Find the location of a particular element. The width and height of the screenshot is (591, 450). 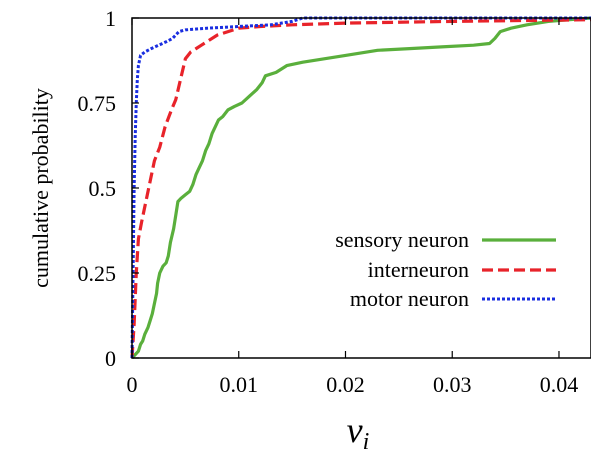

y-axis-title: cumulative probability is located at coordinates (40, 188).